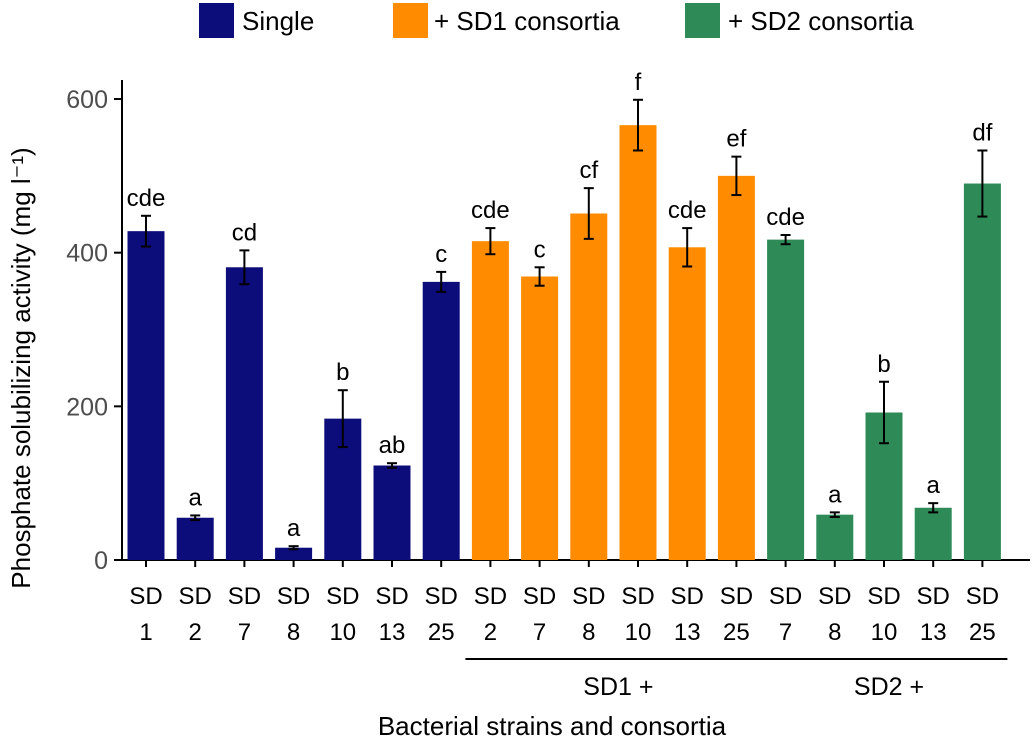 The width and height of the screenshot is (1032, 745). What do you see at coordinates (821, 21) in the screenshot?
I see `legend-label: + SD2 consortia` at bounding box center [821, 21].